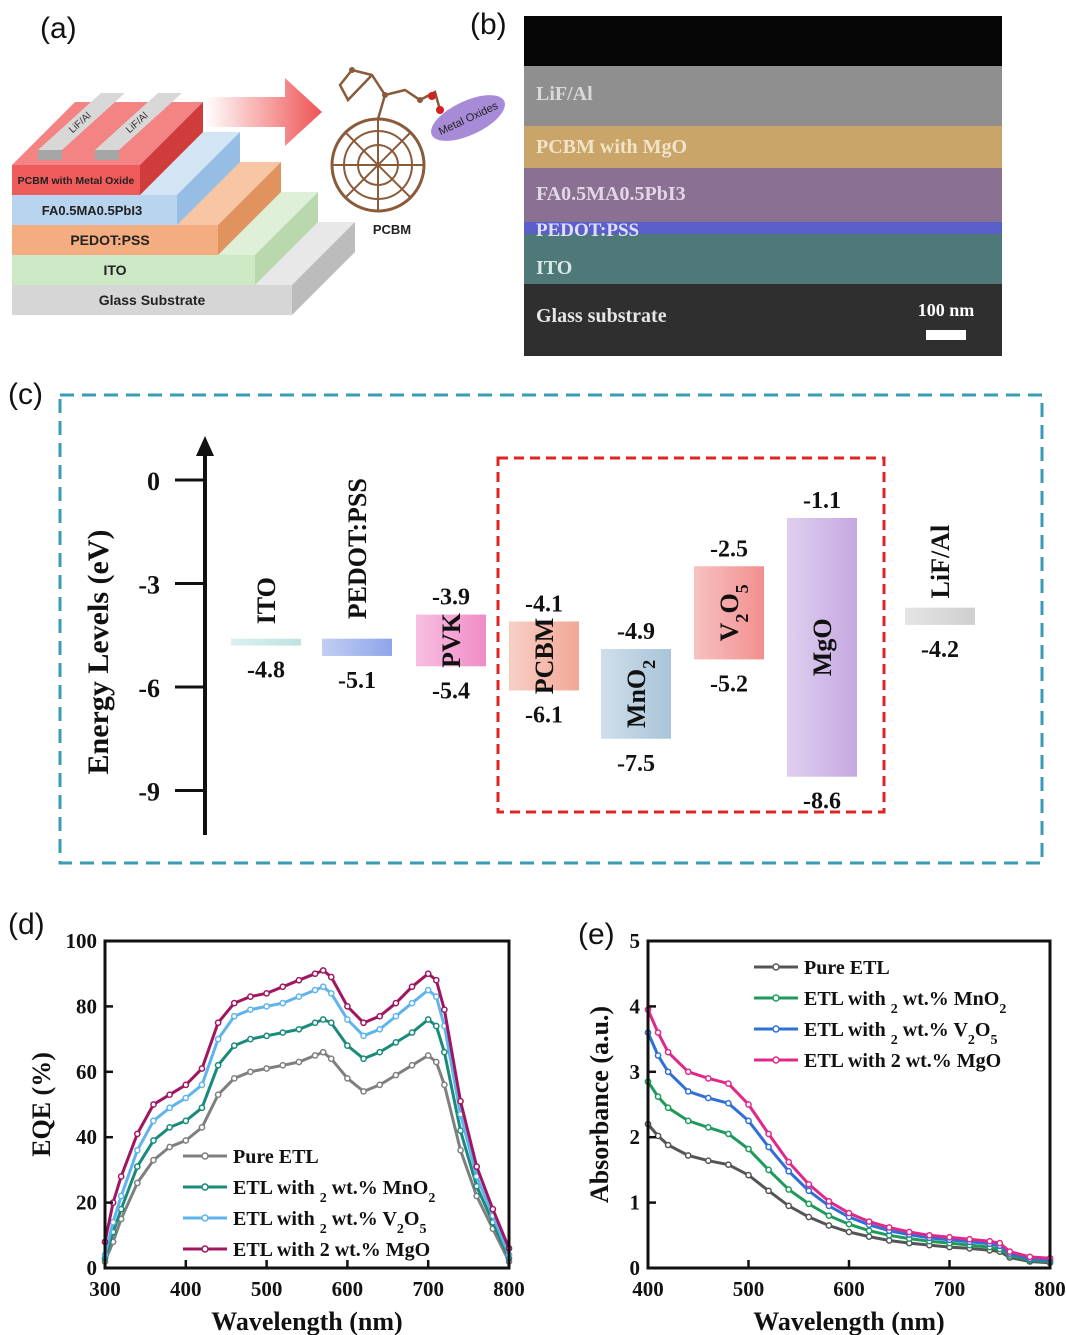 This screenshot has height=1335, width=1066. Describe the element at coordinates (635, 941) in the screenshot. I see `abs-ytick-label: 5` at that location.